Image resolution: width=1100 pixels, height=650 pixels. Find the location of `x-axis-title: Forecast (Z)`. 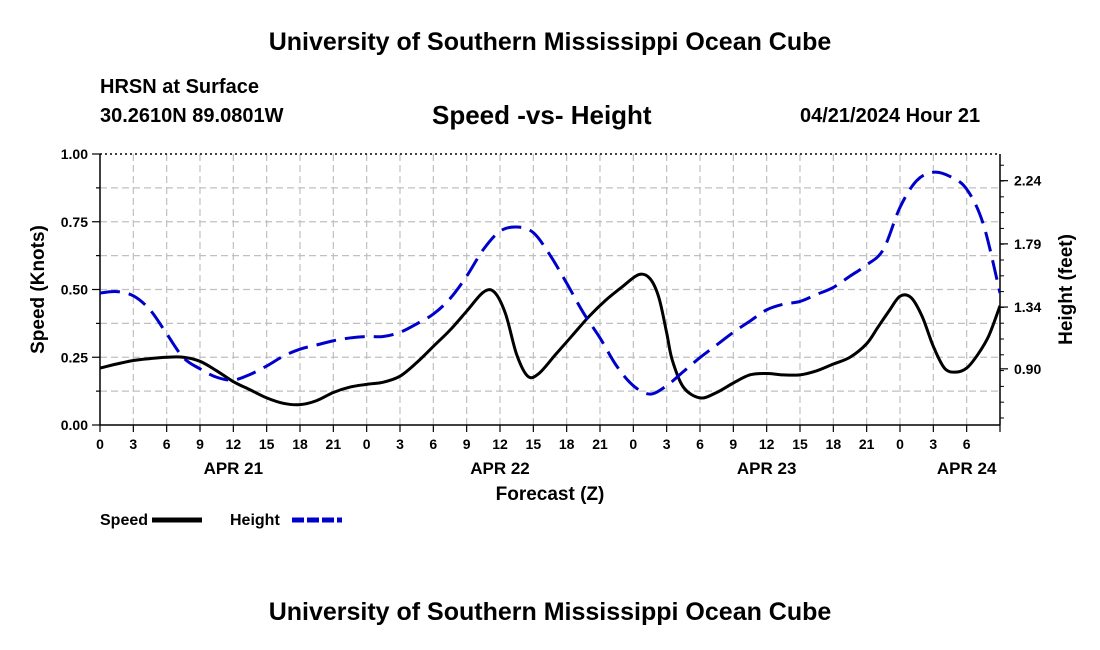

x-axis-title: Forecast (Z) is located at coordinates (550, 494).